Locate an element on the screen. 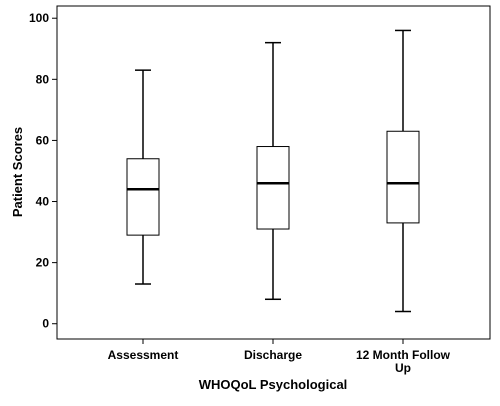  x-category-label: Discharge is located at coordinates (273, 355).